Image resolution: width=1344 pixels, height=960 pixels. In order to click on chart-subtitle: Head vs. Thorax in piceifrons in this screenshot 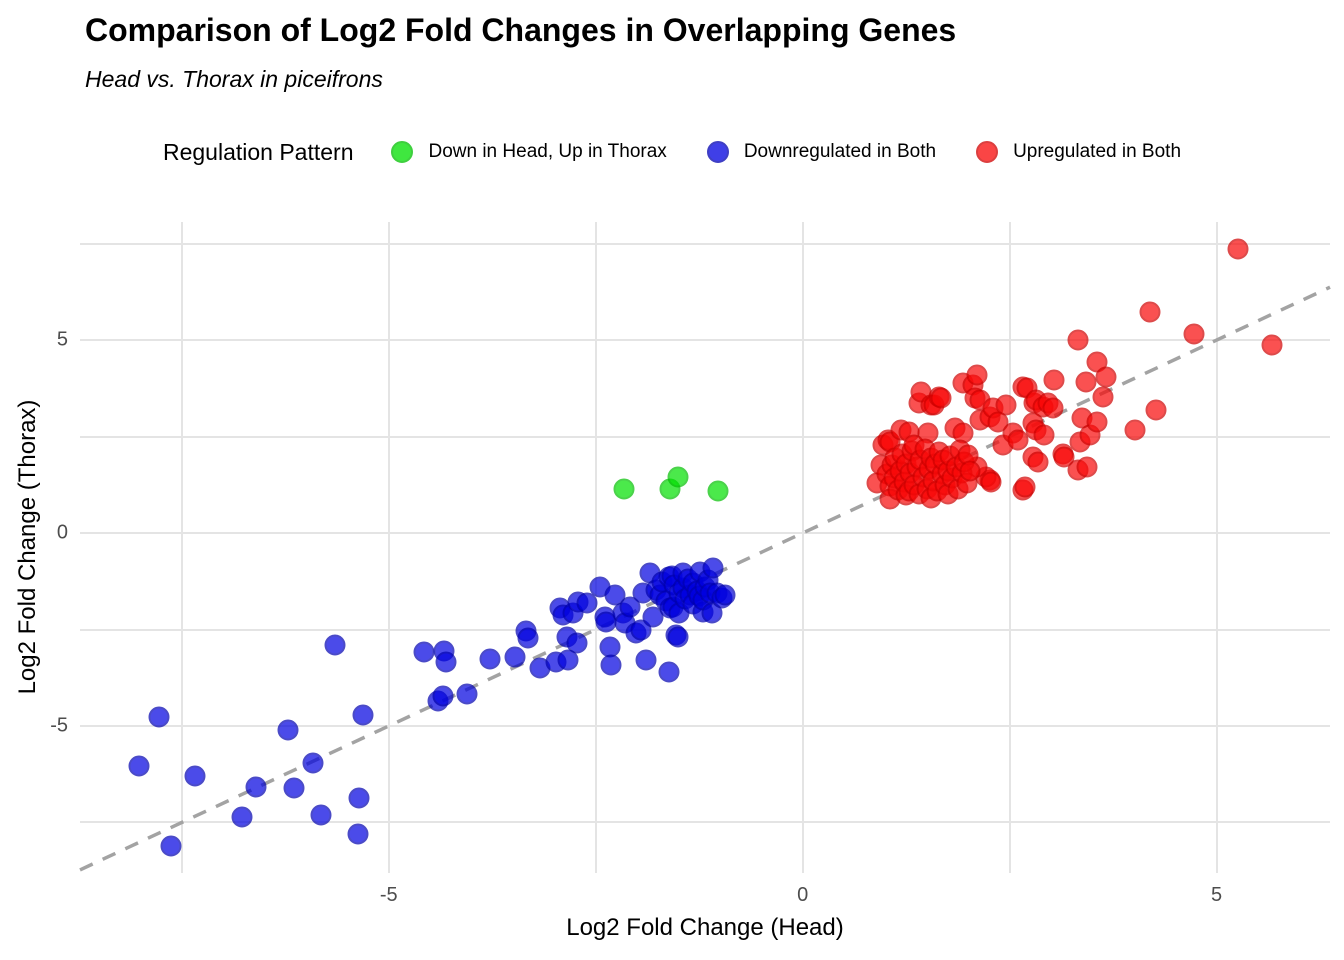, I will do `click(234, 79)`.